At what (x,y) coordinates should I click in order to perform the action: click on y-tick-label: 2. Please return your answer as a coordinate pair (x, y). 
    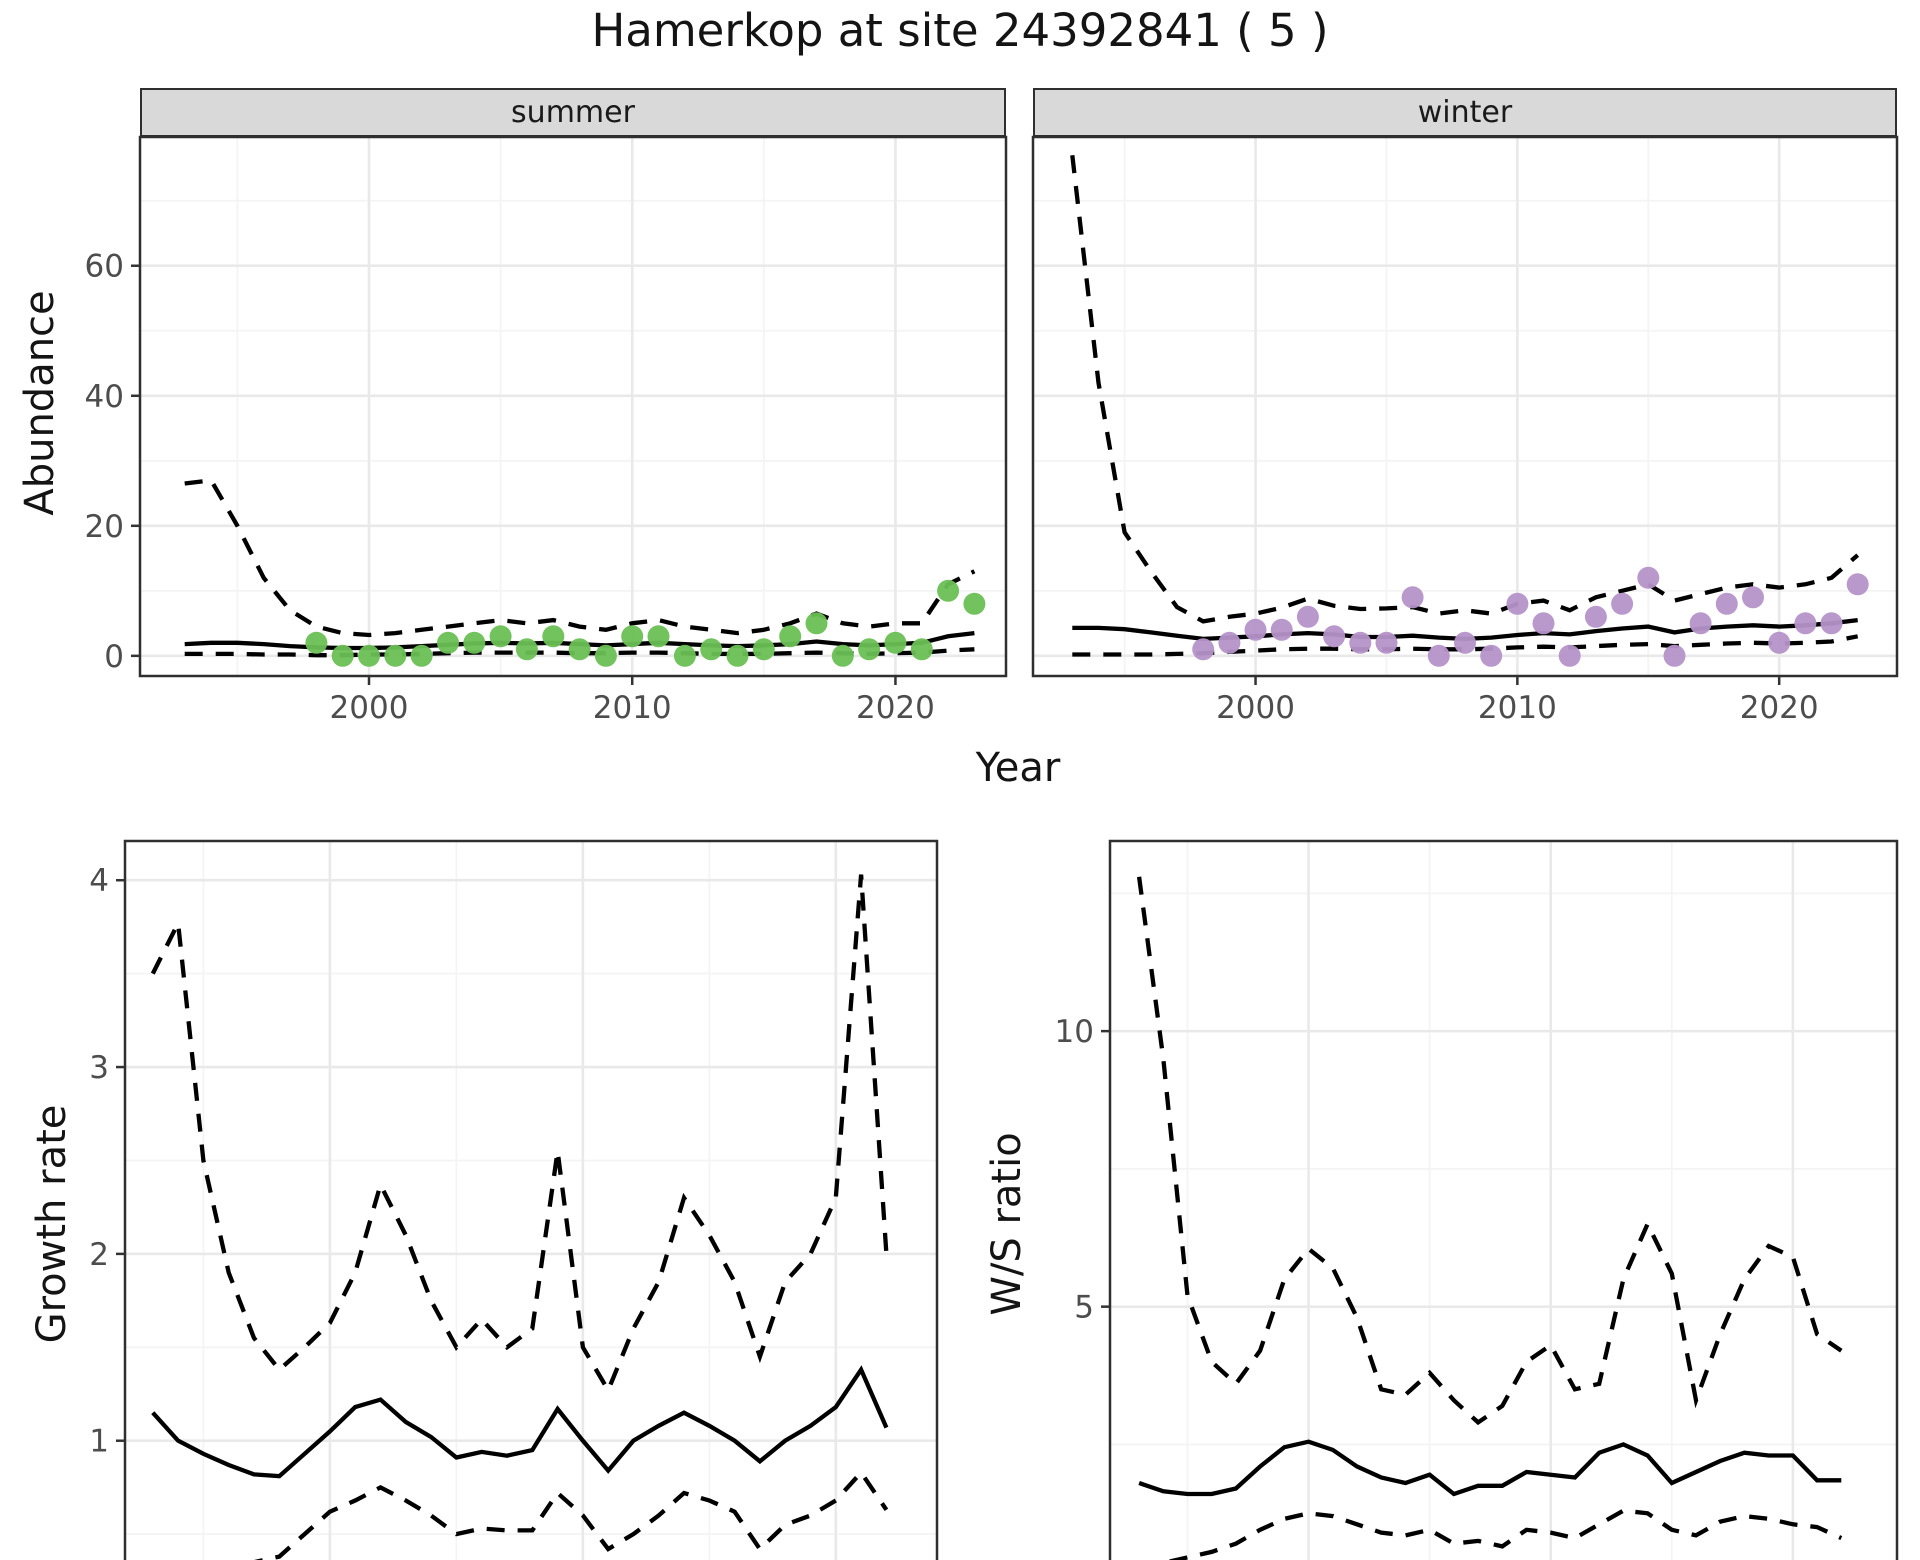
    Looking at the image, I should click on (99, 1255).